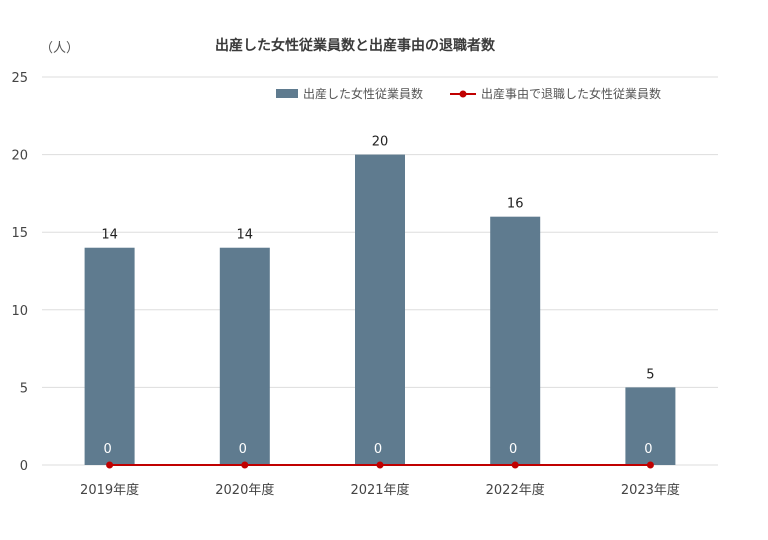 This screenshot has width=768, height=540. What do you see at coordinates (244, 490) in the screenshot?
I see `x-tick-label: 2020年度` at bounding box center [244, 490].